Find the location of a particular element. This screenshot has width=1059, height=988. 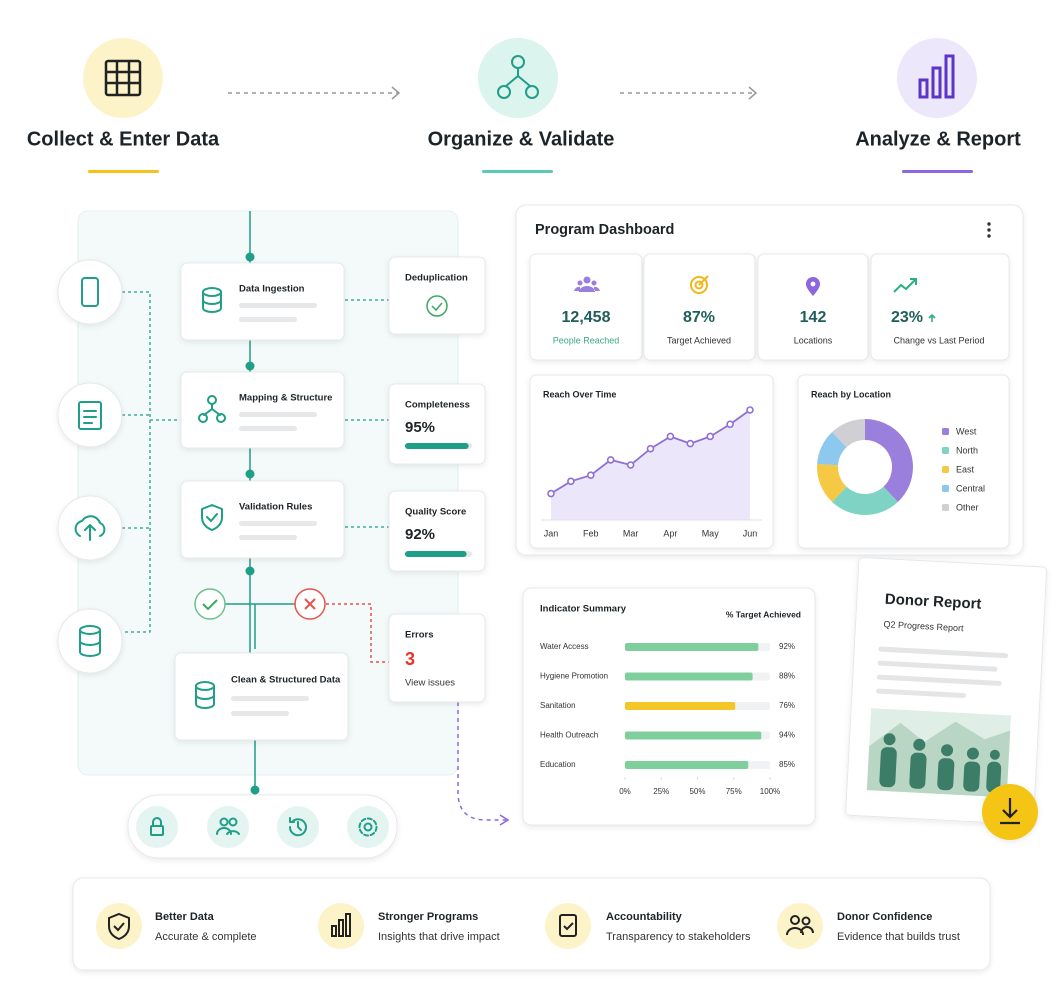

check-title: Errors is located at coordinates (419, 635).